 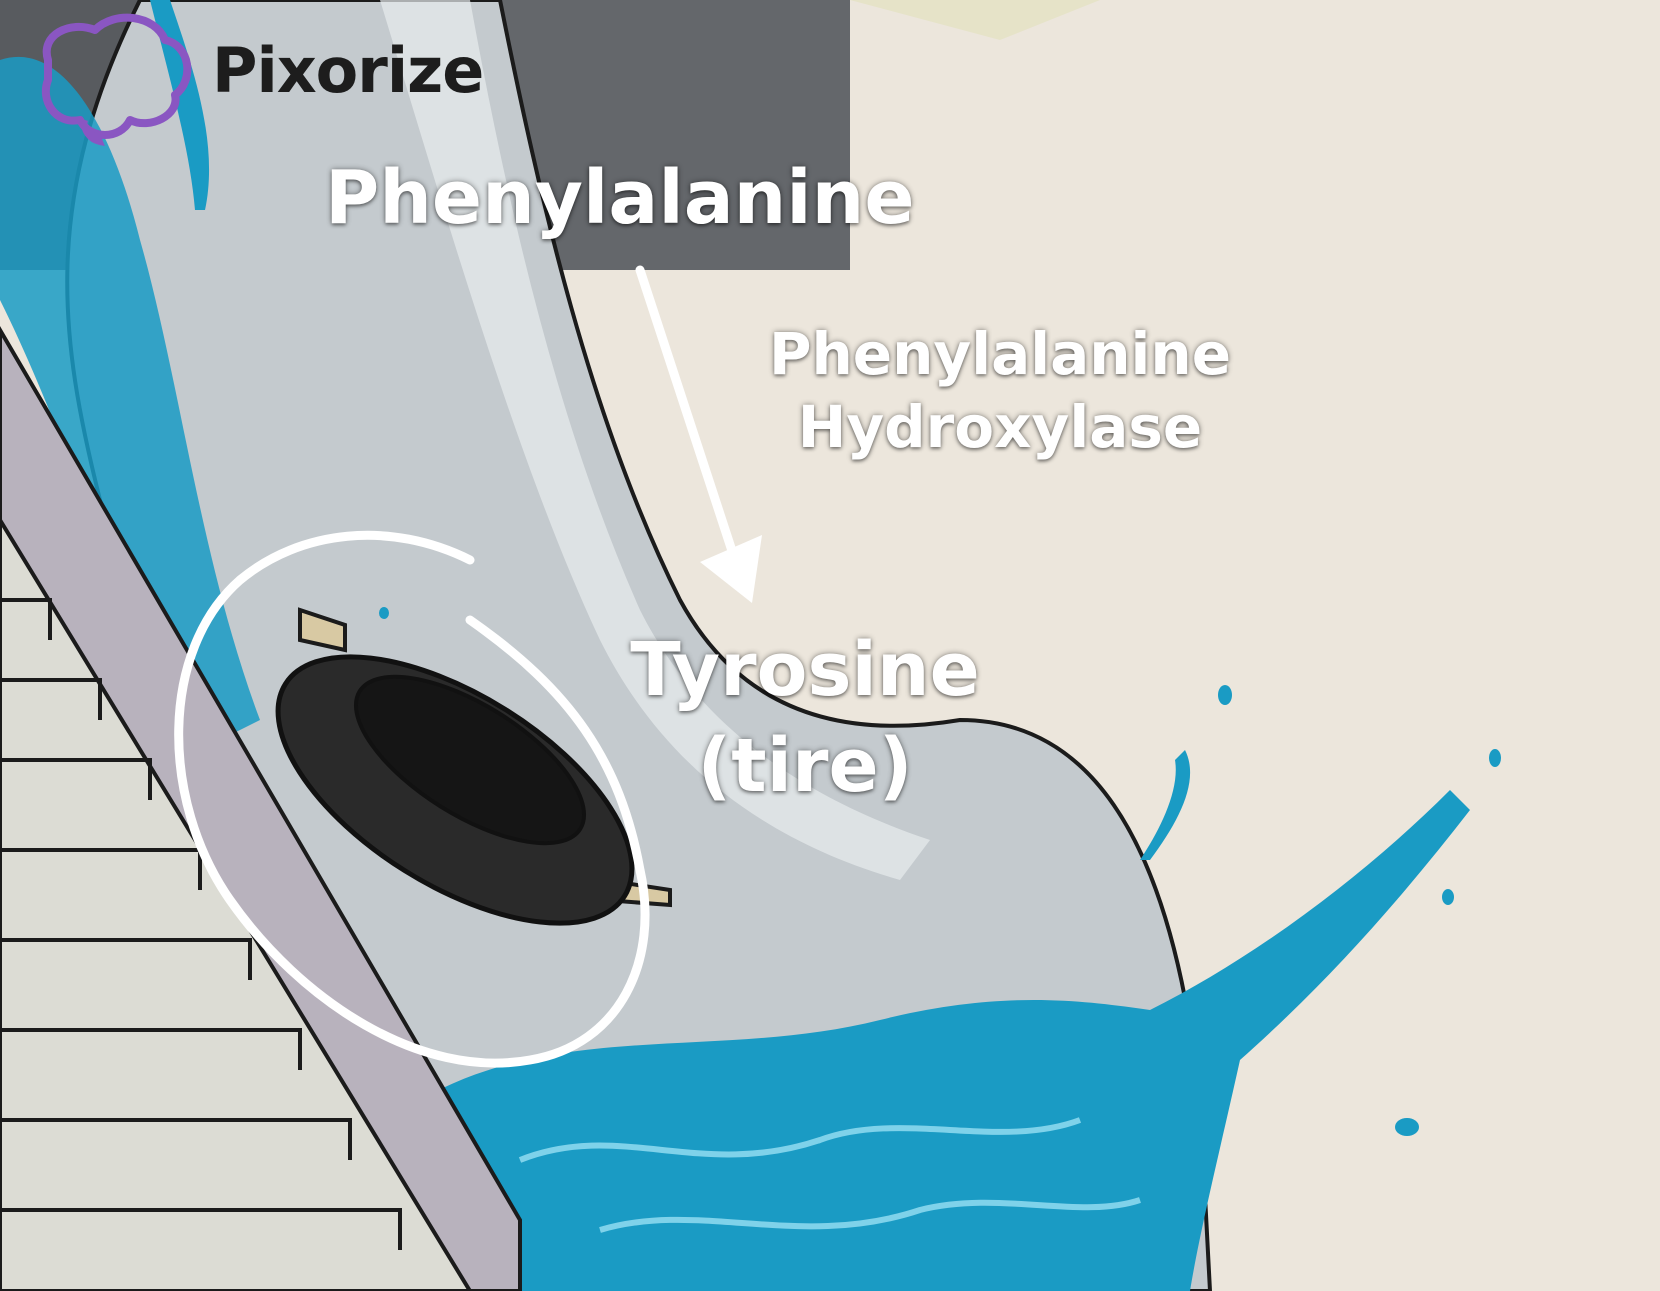 What do you see at coordinates (130, 408) in the screenshot?
I see `water-splash-left` at bounding box center [130, 408].